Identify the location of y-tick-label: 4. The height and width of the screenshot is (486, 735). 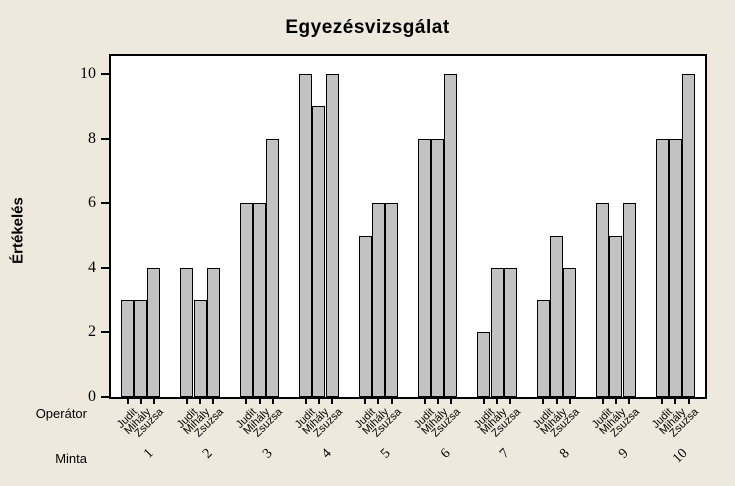
(92, 267).